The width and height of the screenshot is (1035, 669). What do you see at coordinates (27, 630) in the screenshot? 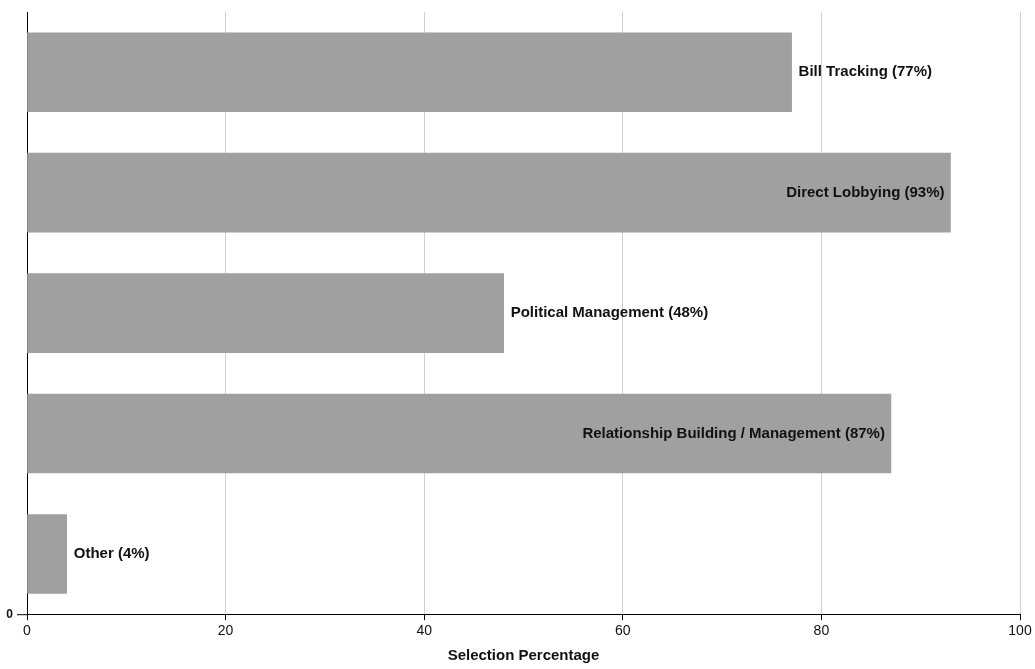
I see `x-tick-label: 0` at bounding box center [27, 630].